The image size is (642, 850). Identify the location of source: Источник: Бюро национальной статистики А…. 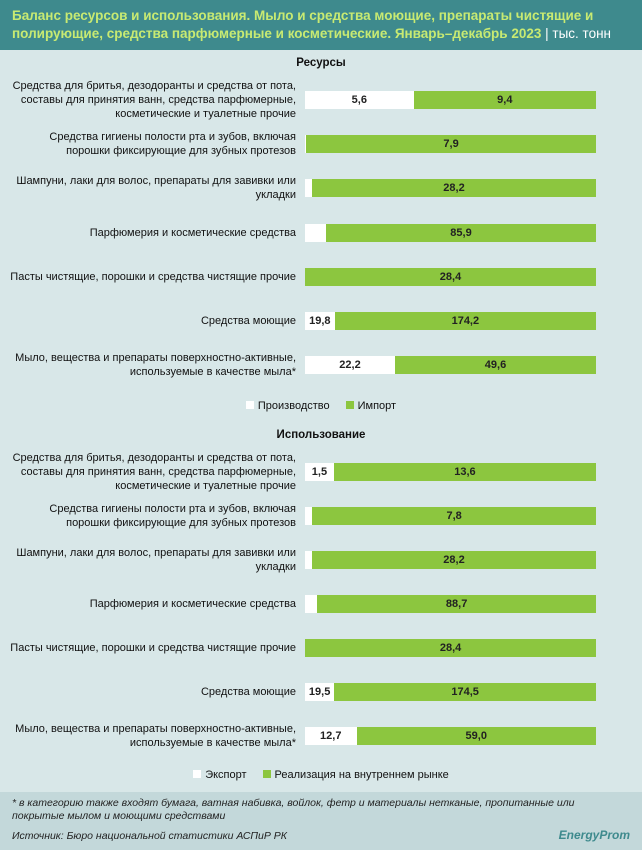
(149, 836).